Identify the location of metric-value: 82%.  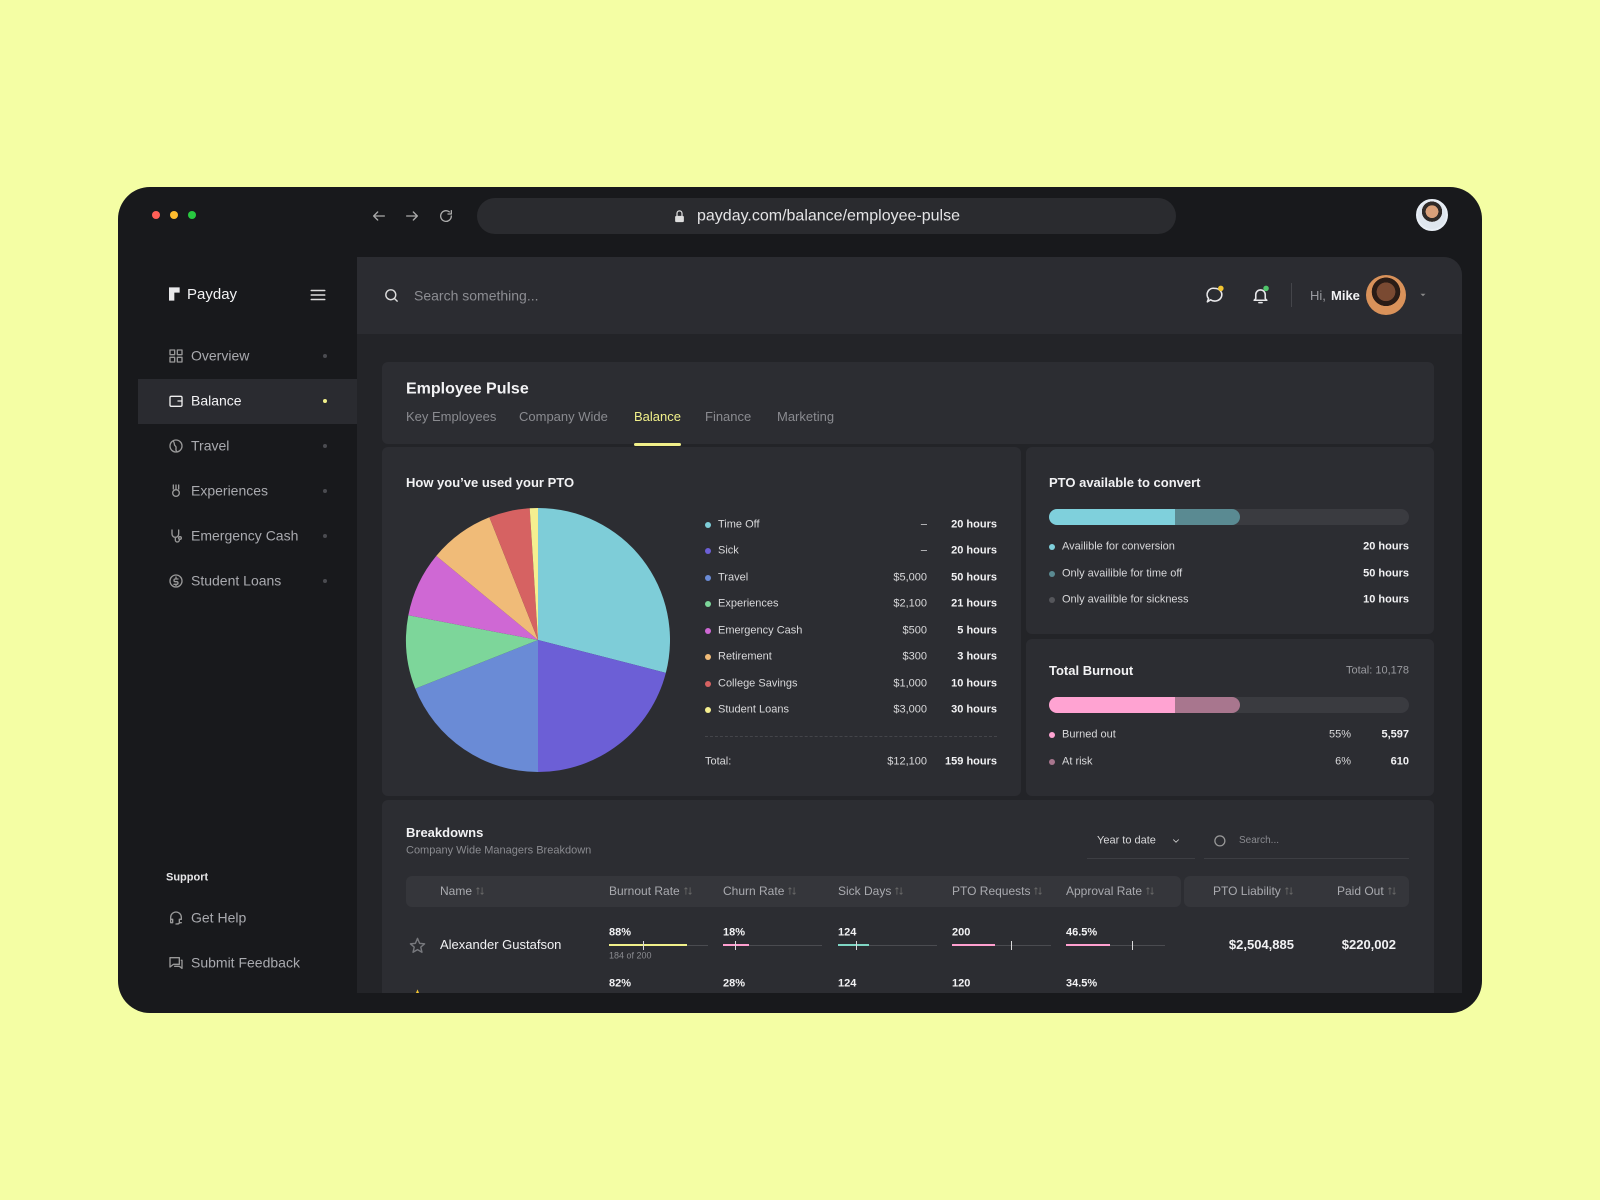
(620, 983).